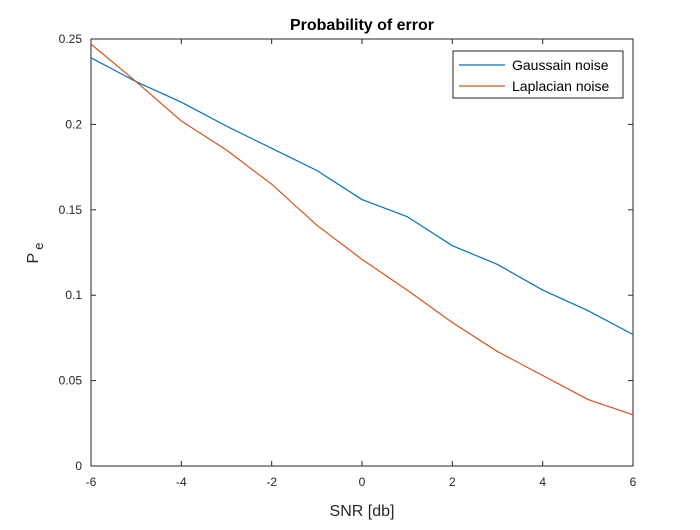  Describe the element at coordinates (362, 25) in the screenshot. I see `chart-title: Probability of error` at that location.